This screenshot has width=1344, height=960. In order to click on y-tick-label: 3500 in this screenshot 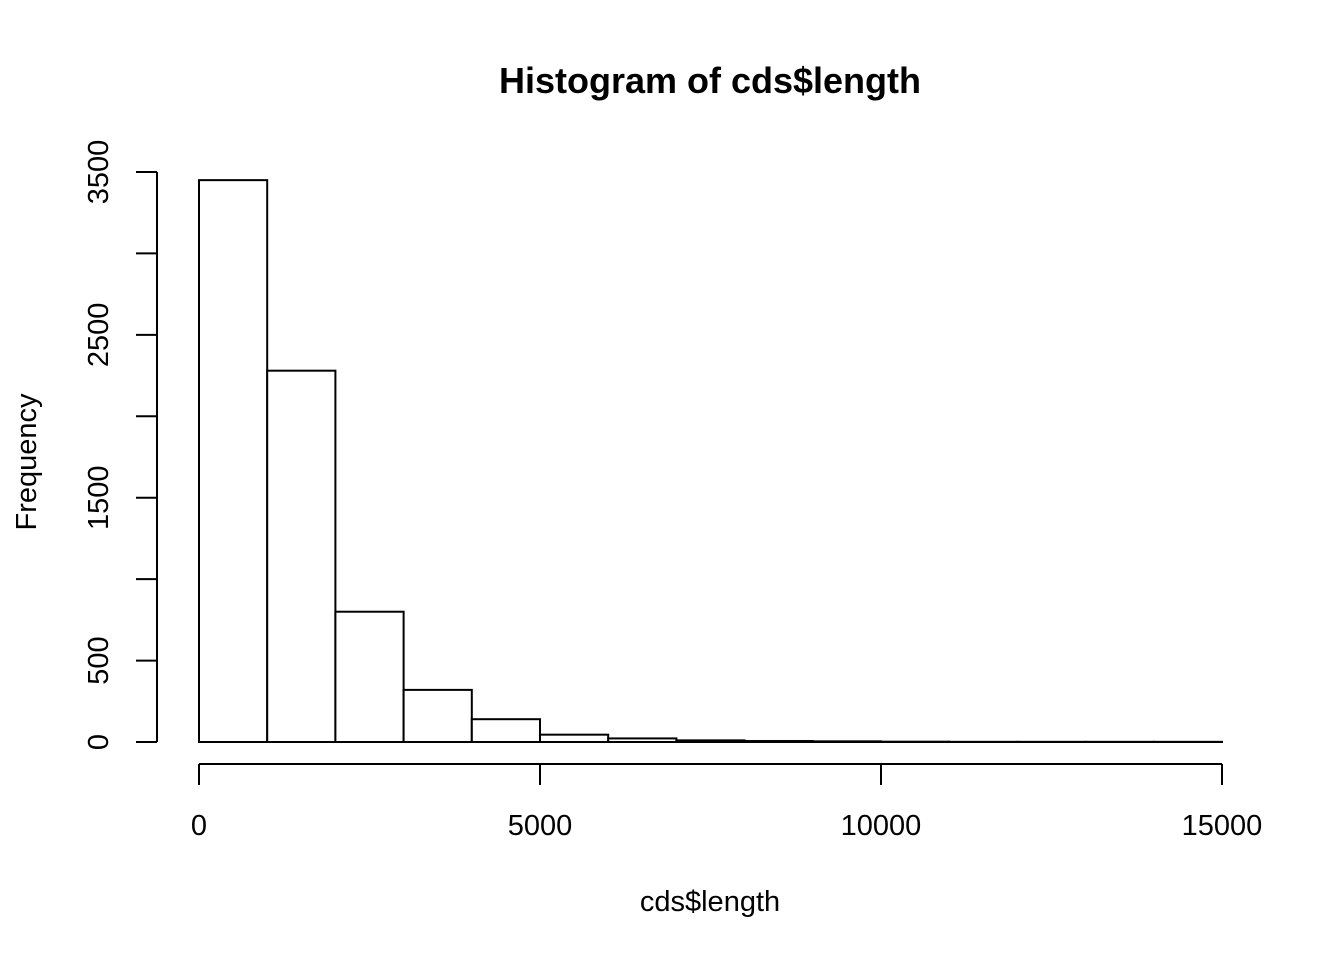, I will do `click(99, 172)`.